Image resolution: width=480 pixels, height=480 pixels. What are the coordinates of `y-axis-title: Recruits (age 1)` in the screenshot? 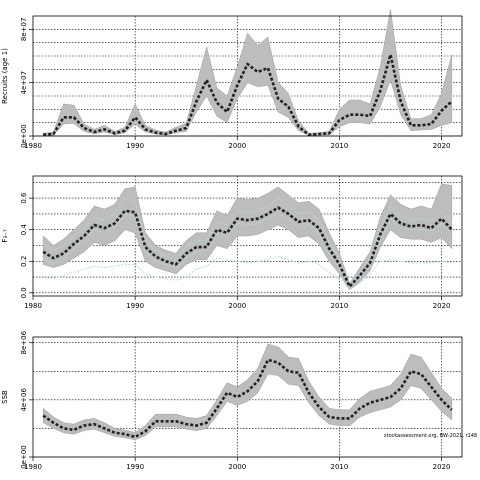 It's located at (5, 76).